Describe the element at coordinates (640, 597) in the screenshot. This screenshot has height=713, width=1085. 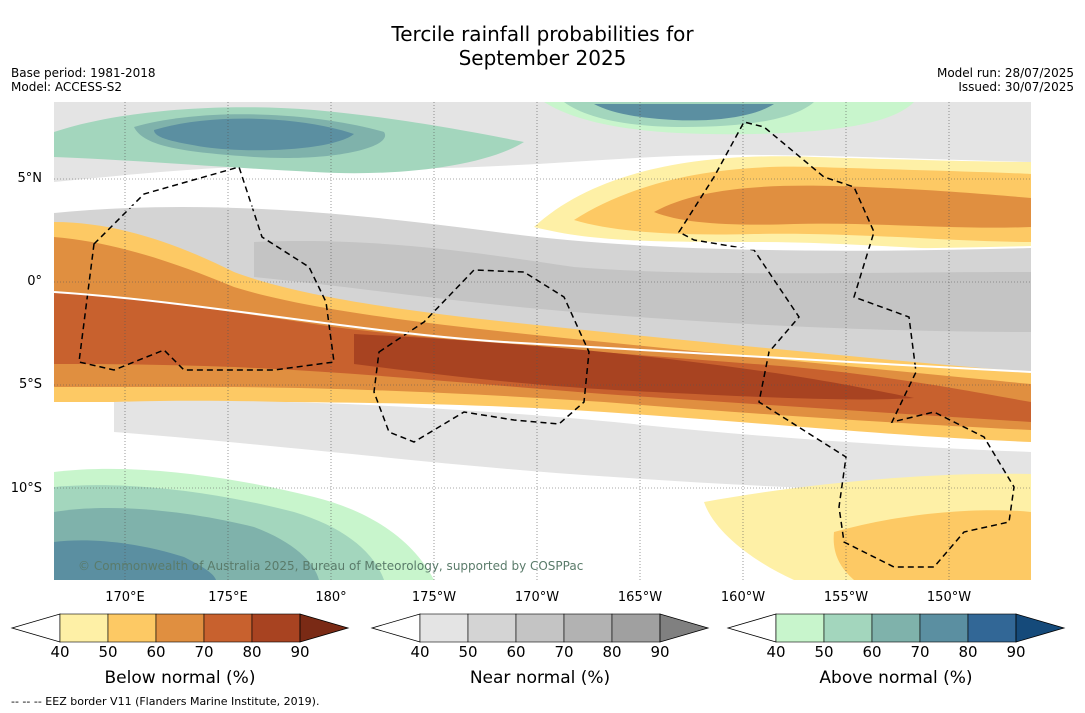
I see `lon-label-165w: 165°W` at that location.